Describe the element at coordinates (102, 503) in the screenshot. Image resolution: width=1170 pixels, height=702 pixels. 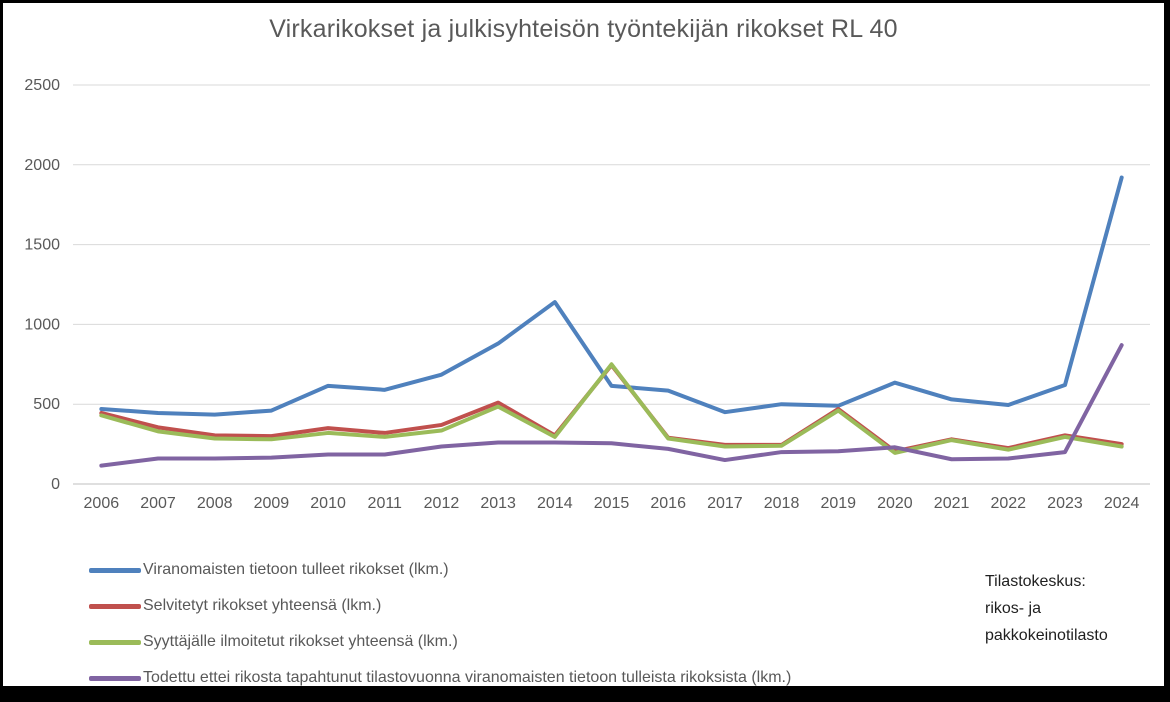
I see `x-axis-tick-label: 2006` at that location.